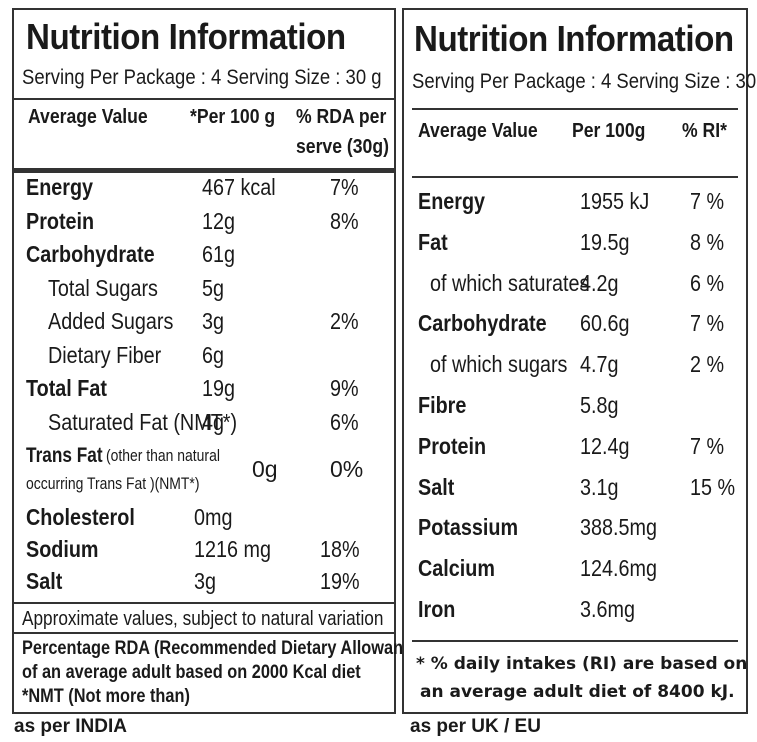 The height and width of the screenshot is (742, 757). What do you see at coordinates (437, 609) in the screenshot?
I see `nutrient-name: Iron` at bounding box center [437, 609].